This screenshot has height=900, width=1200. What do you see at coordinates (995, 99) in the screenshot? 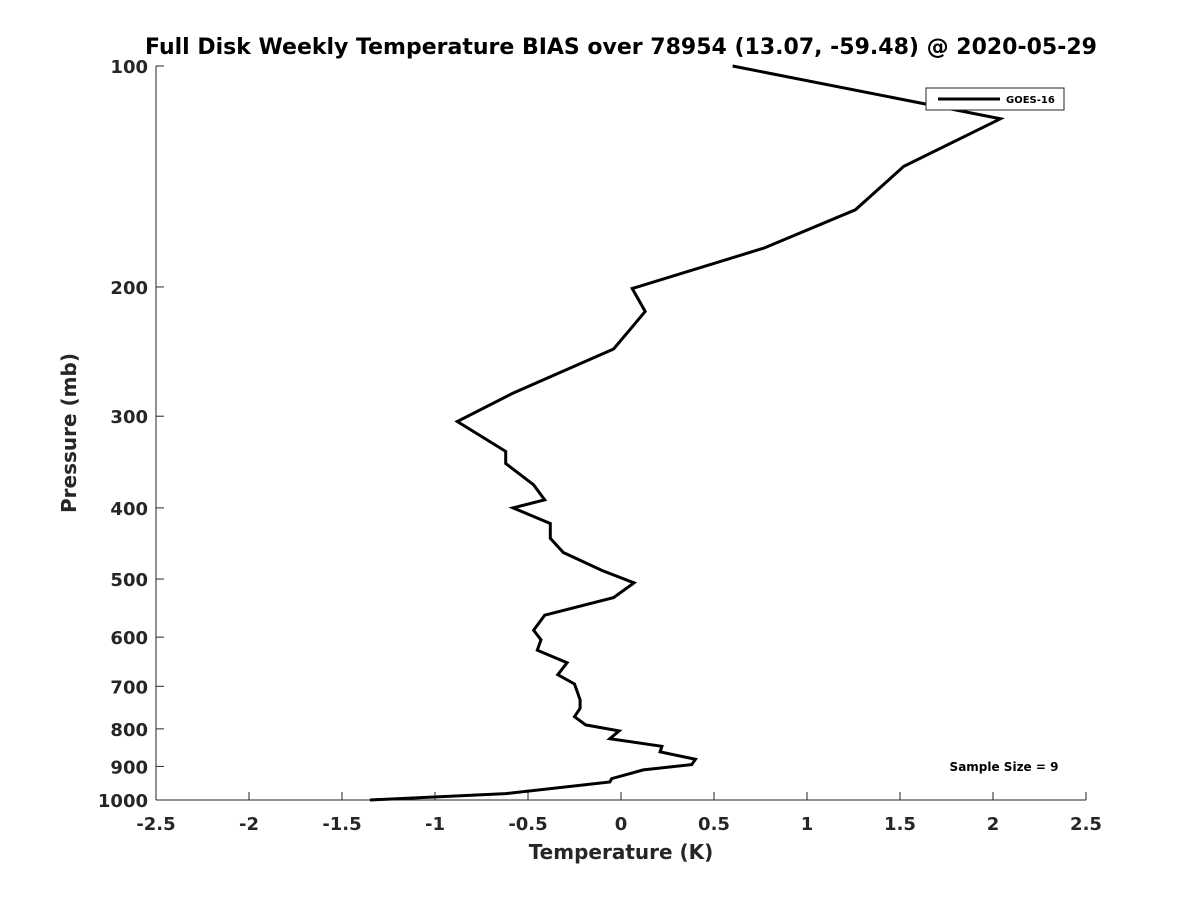
I see `legend: GOES-16` at bounding box center [995, 99].